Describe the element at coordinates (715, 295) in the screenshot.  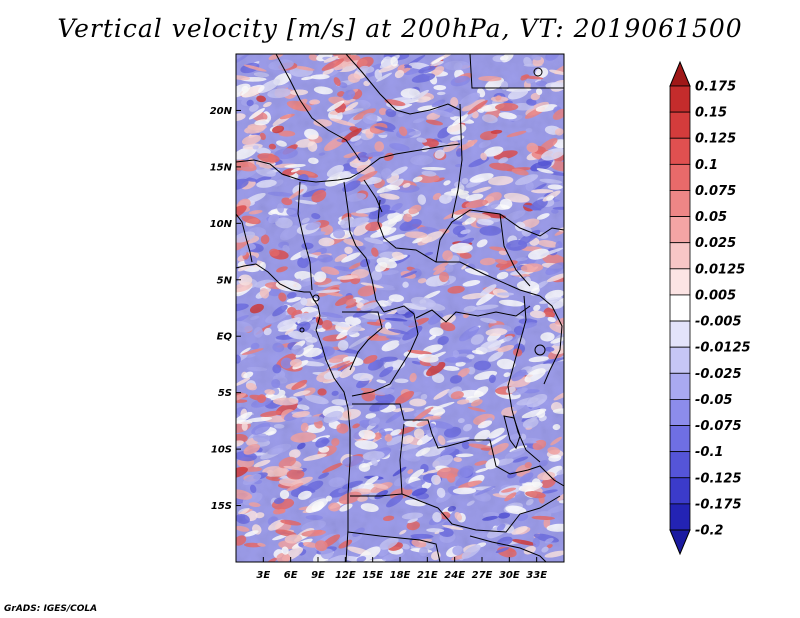
I see `colorbar-label: 0.005` at that location.